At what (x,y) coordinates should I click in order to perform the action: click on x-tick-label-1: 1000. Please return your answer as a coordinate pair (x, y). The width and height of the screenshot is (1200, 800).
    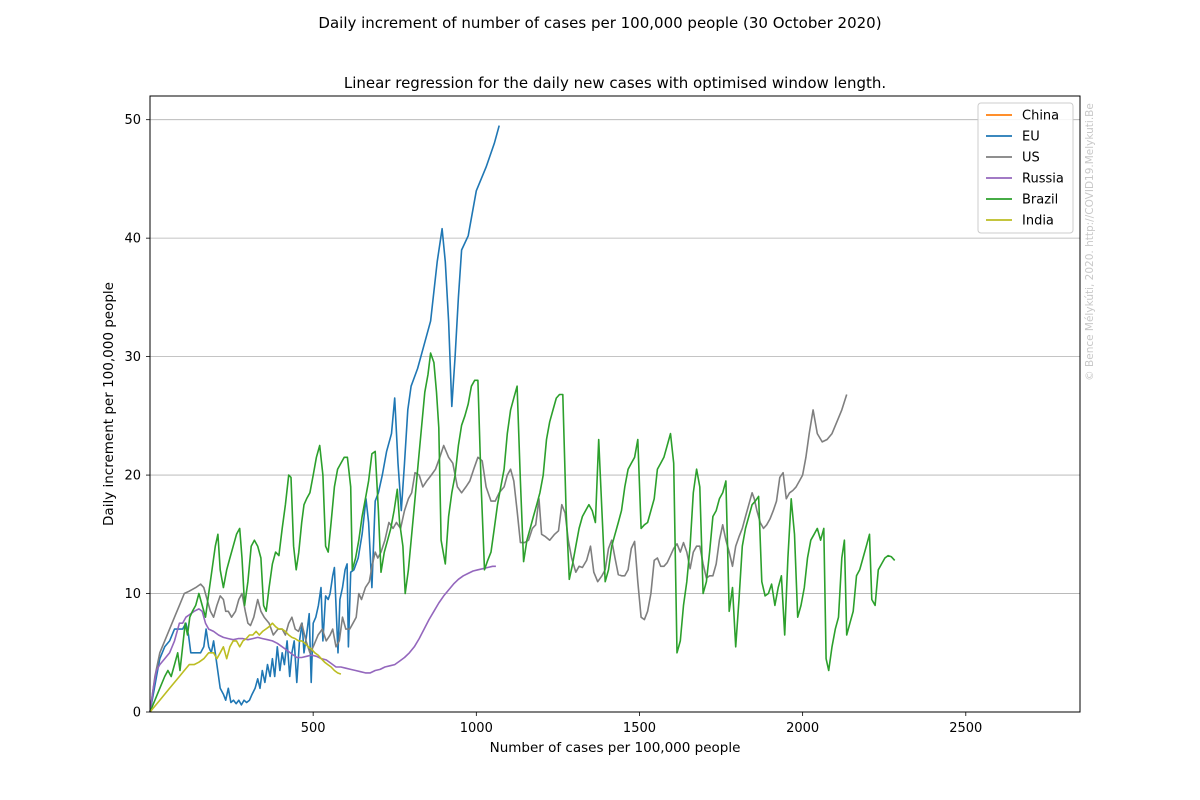
    Looking at the image, I should click on (476, 728).